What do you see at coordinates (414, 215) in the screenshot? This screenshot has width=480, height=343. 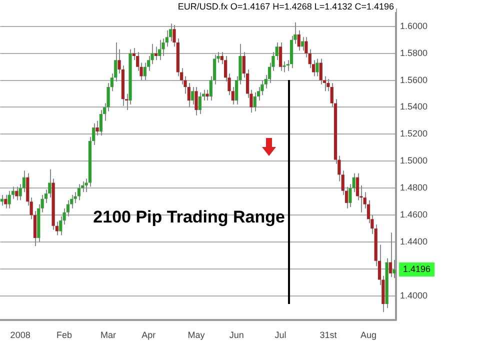 I see `y-tick-label: 1.4600` at bounding box center [414, 215].